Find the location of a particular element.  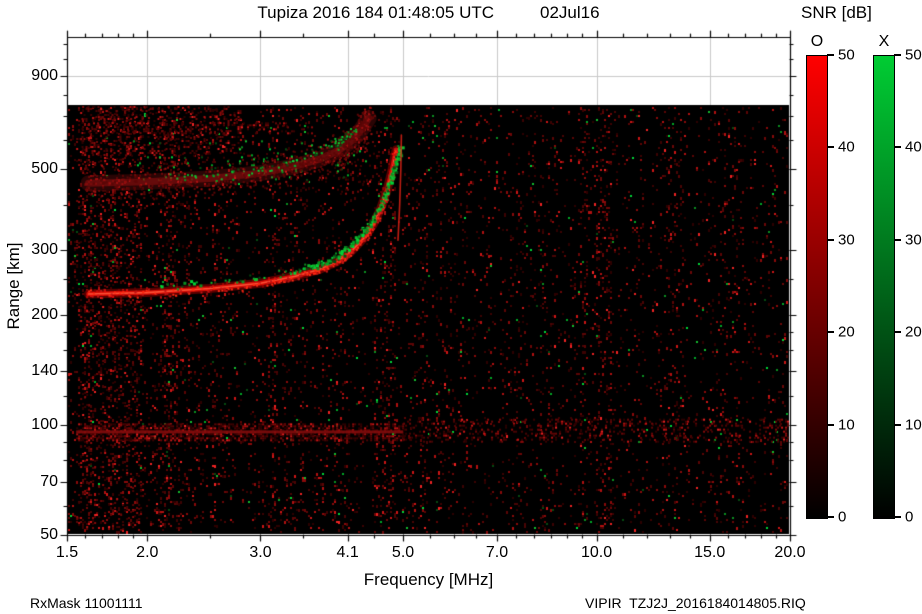

x-tick-label: 7.0 is located at coordinates (497, 552).